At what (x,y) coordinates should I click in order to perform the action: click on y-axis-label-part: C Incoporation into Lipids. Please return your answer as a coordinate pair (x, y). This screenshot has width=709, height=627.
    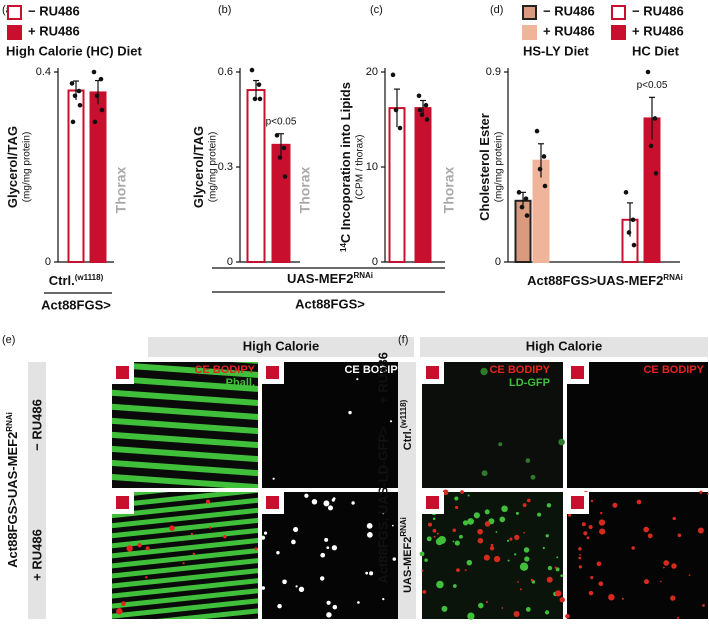
    Looking at the image, I should click on (345, 162).